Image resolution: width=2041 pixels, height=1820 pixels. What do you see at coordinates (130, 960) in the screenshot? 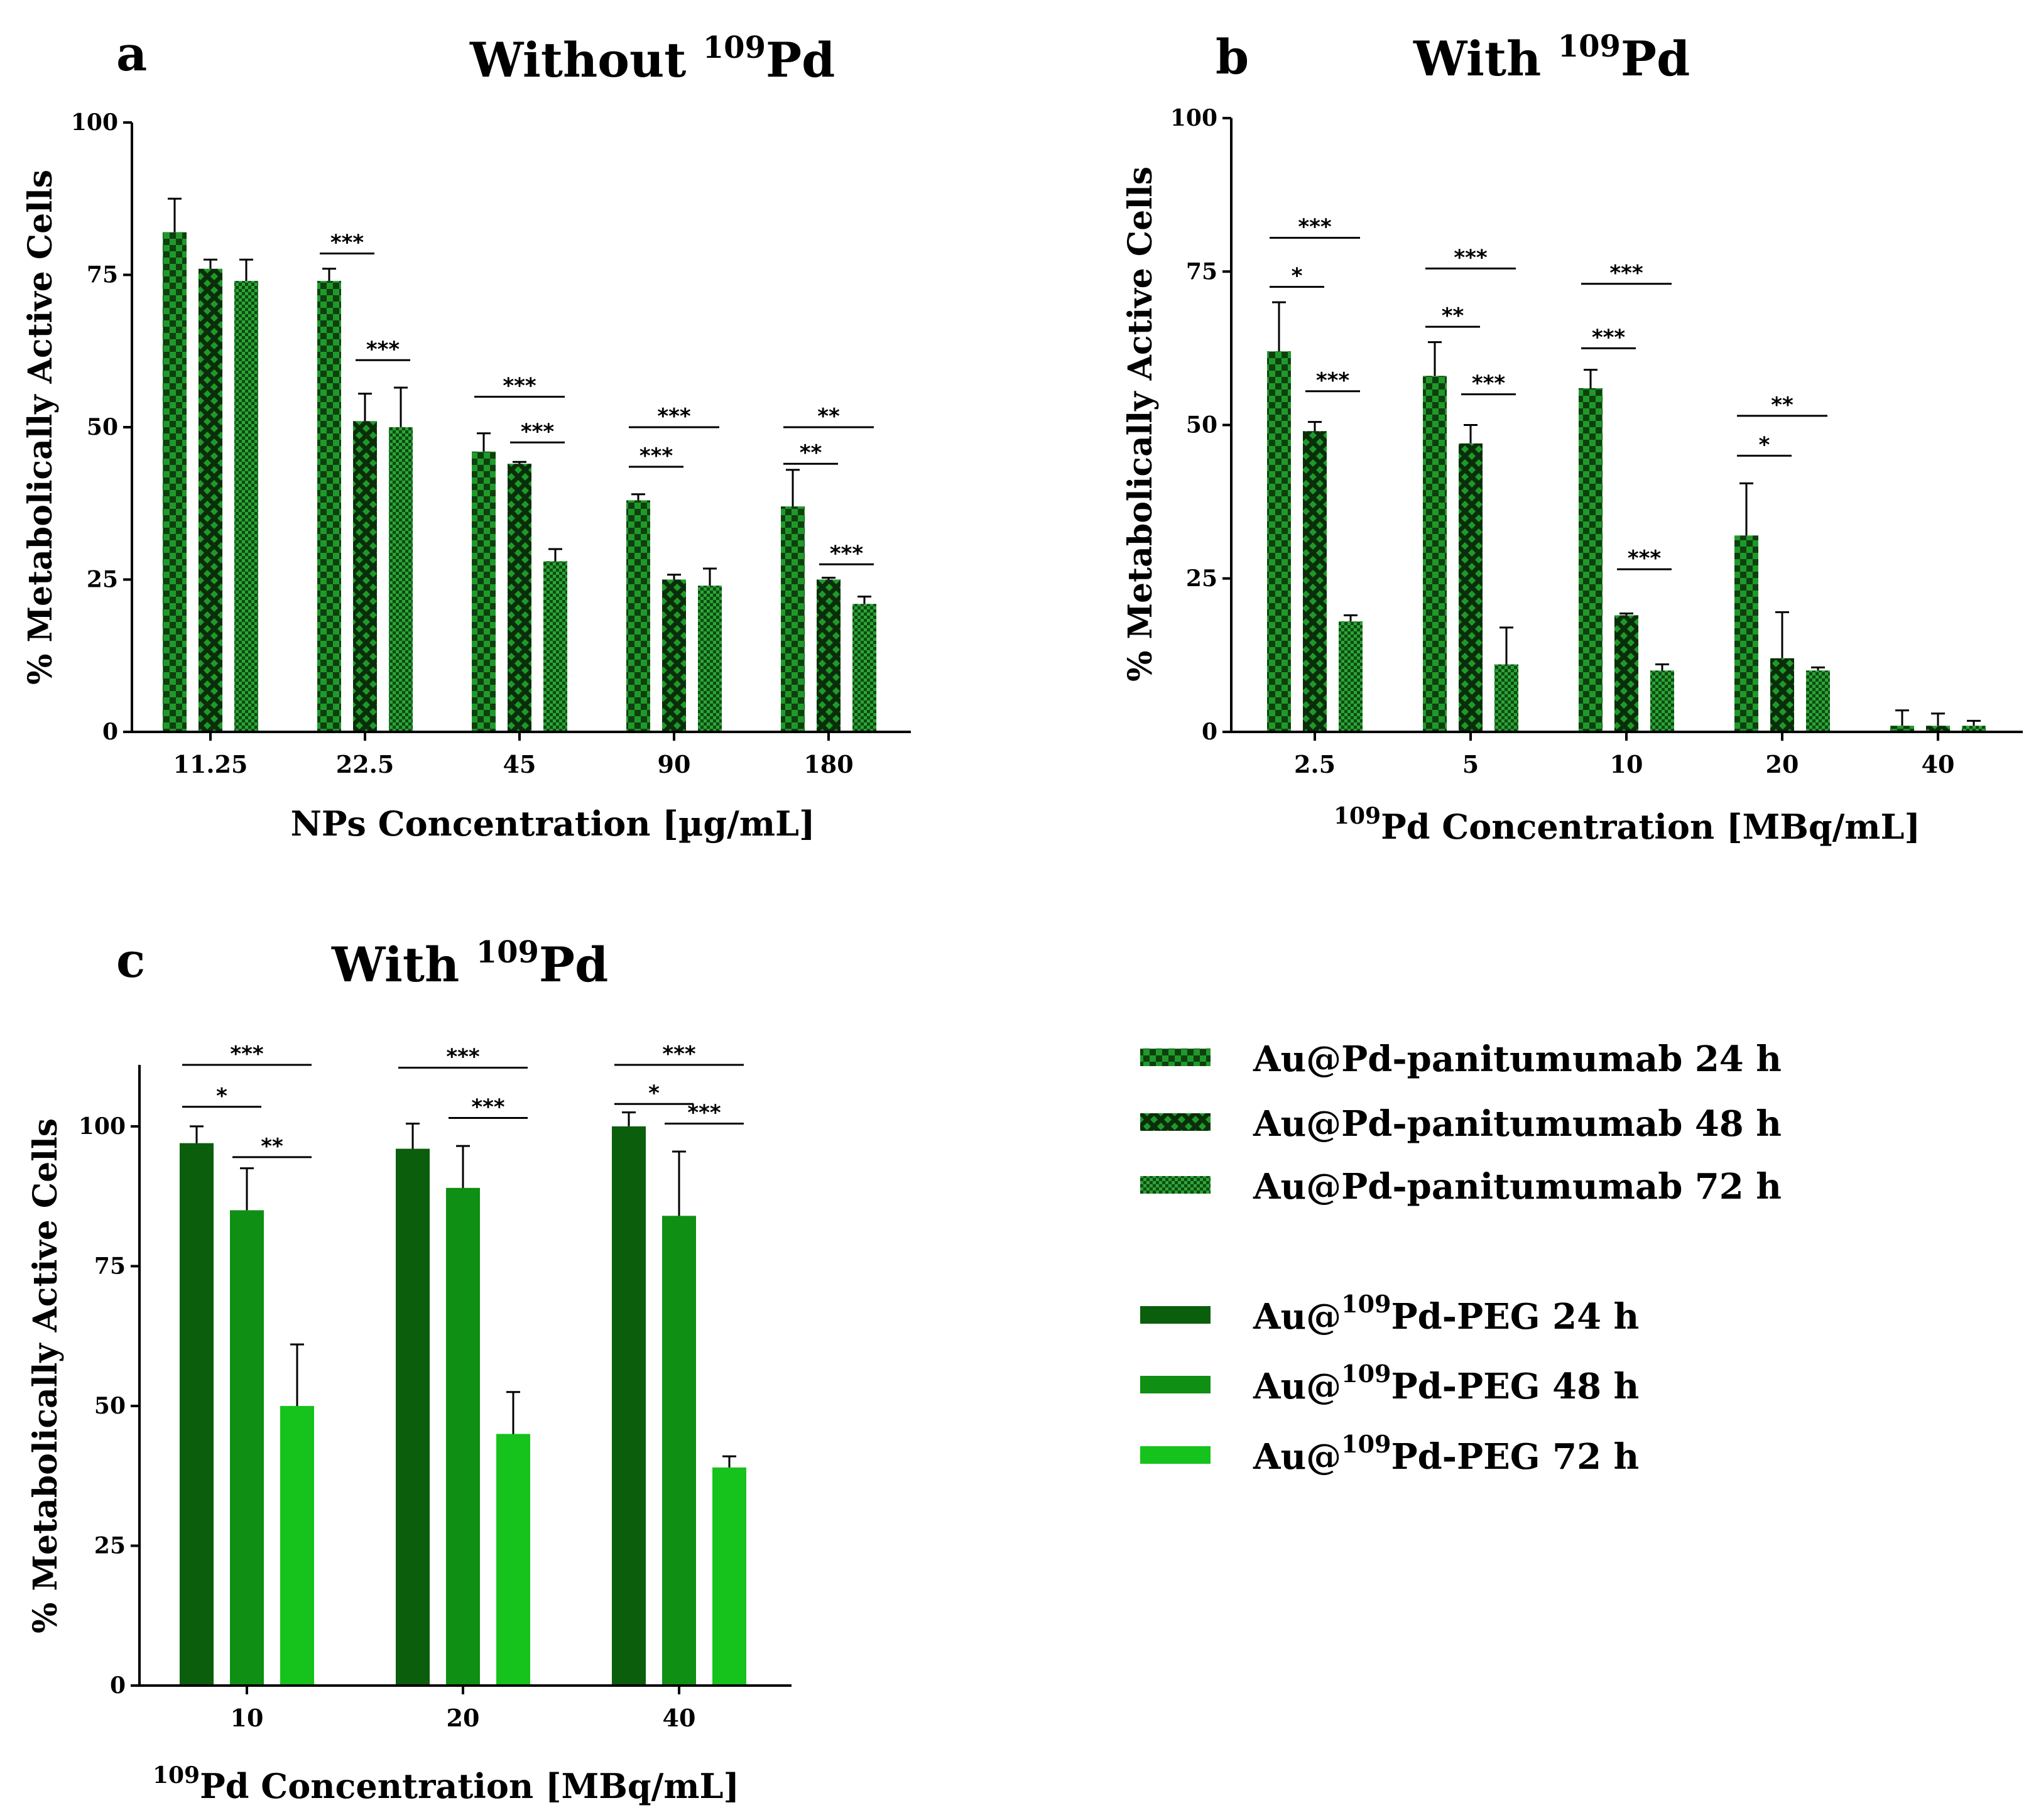
I see `panel-letter-c: c` at bounding box center [130, 960].